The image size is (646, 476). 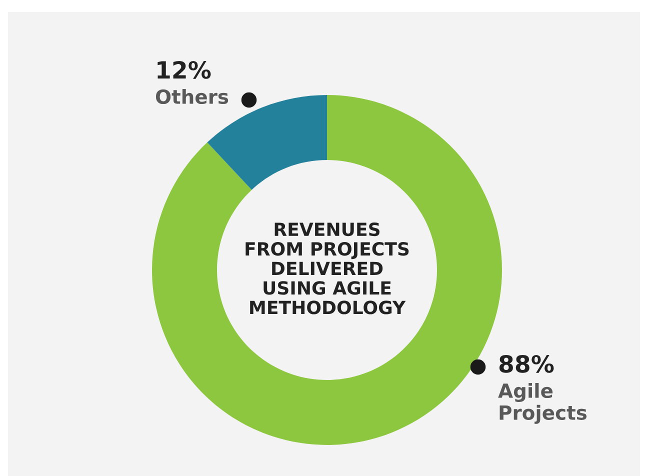 I want to click on slice-label: Others, so click(x=192, y=96).